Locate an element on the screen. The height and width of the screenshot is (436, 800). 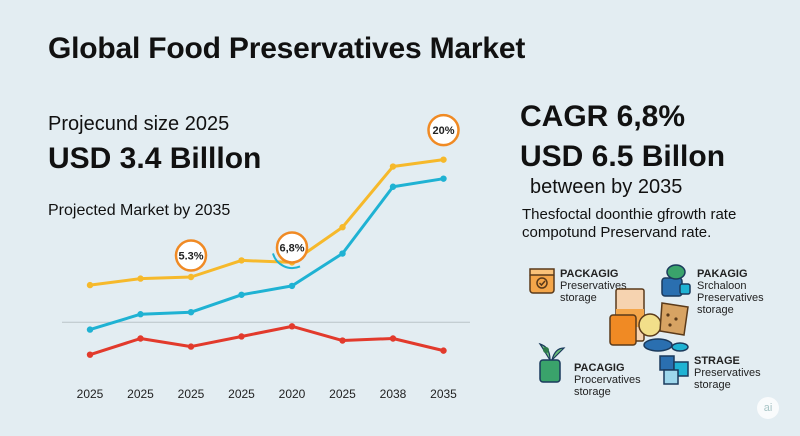
growth-description-line1: Thesfoctal doonthie gfrowth rate is located at coordinates (629, 214).